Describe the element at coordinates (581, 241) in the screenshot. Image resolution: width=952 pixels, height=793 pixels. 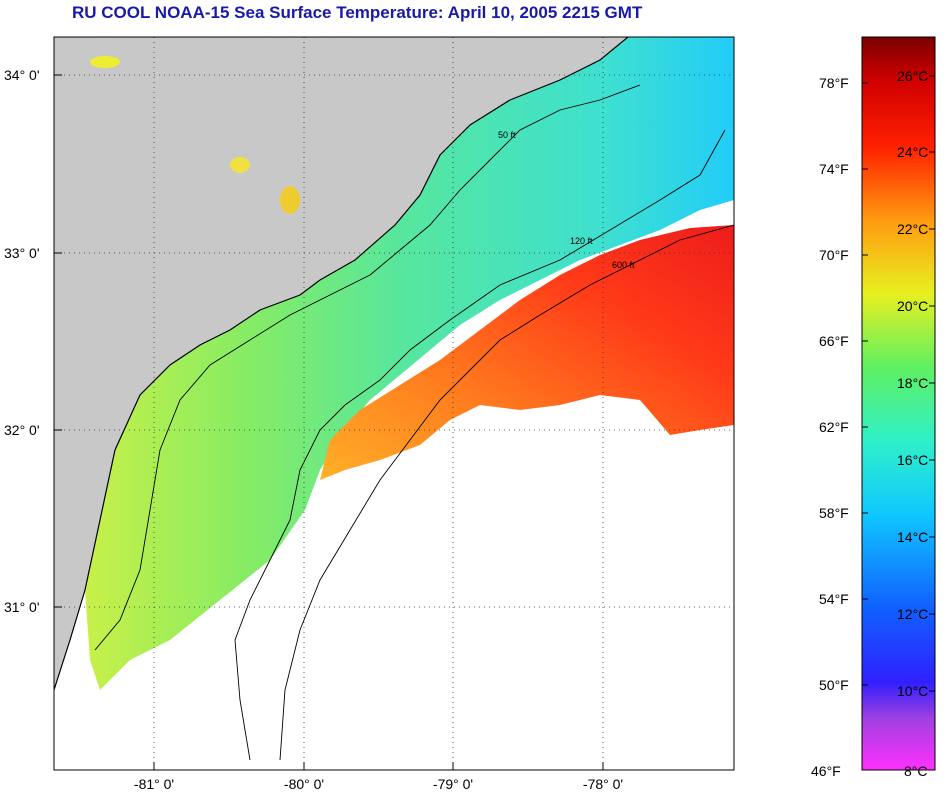
I see `contour-label-120ft: 120 ft` at that location.